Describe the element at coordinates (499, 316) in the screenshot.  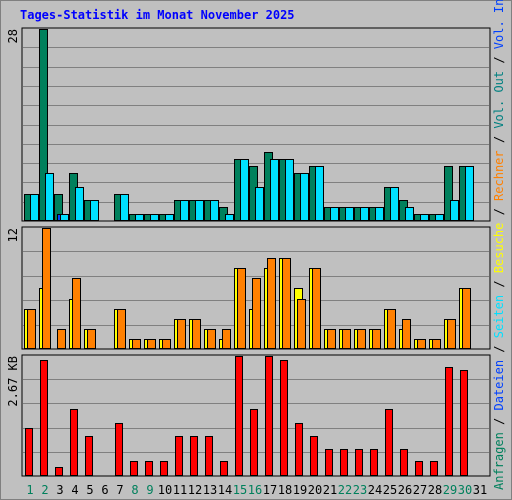
I see `legend-entry: Seiten` at that location.